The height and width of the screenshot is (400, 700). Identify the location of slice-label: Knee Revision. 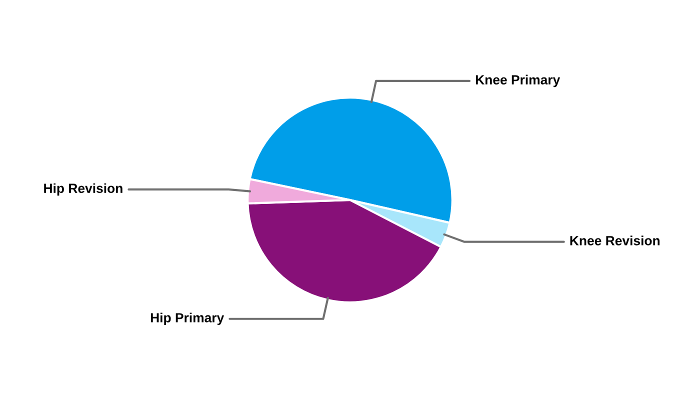
(615, 241).